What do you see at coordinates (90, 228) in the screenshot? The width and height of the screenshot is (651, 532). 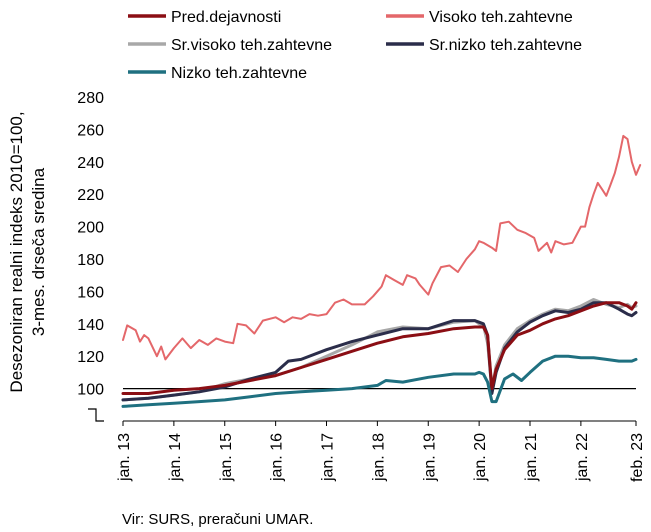 I see `y-tick-label: 200` at bounding box center [90, 228].